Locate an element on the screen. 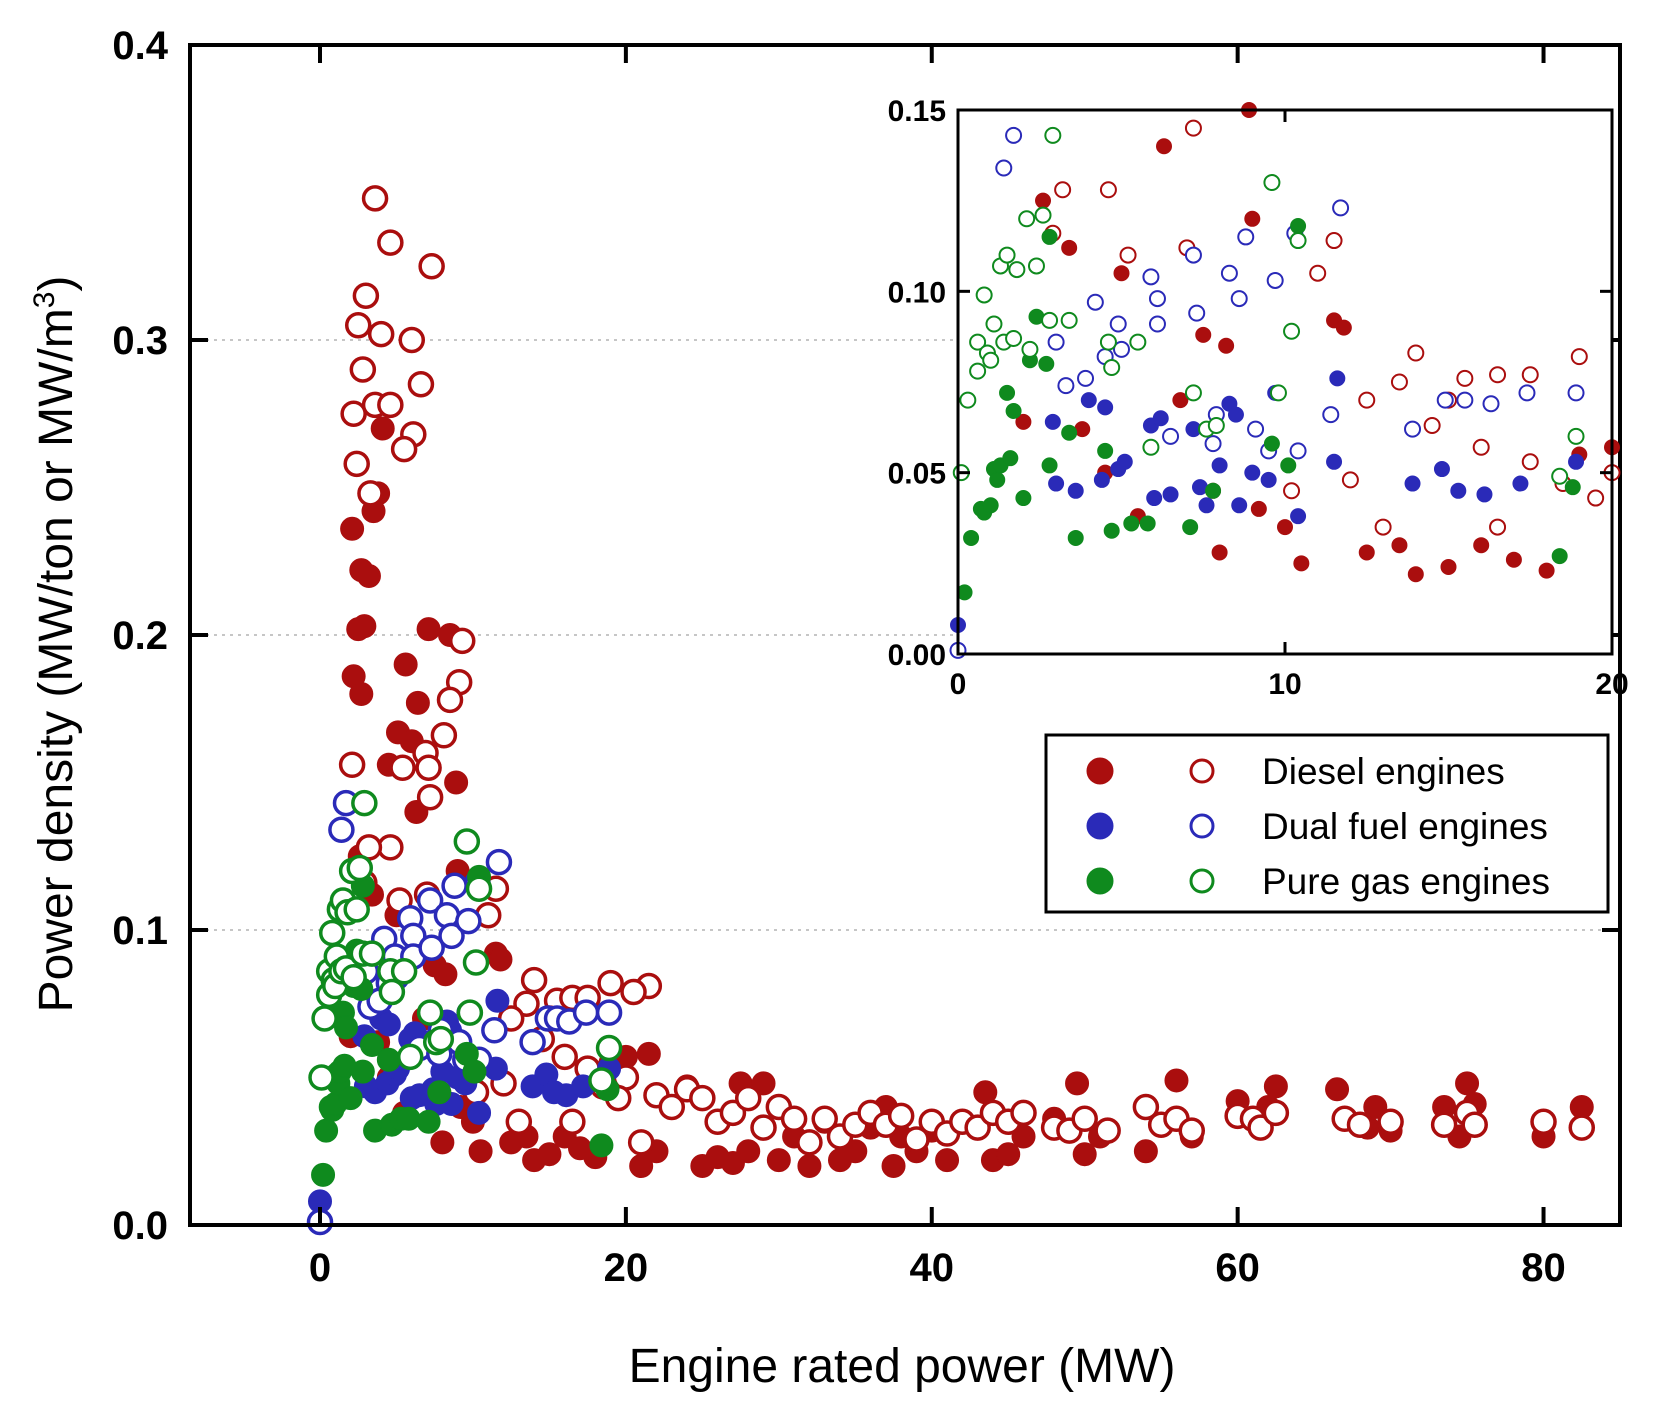 The width and height of the screenshot is (1667, 1404). legend-box is located at coordinates (1327, 823).